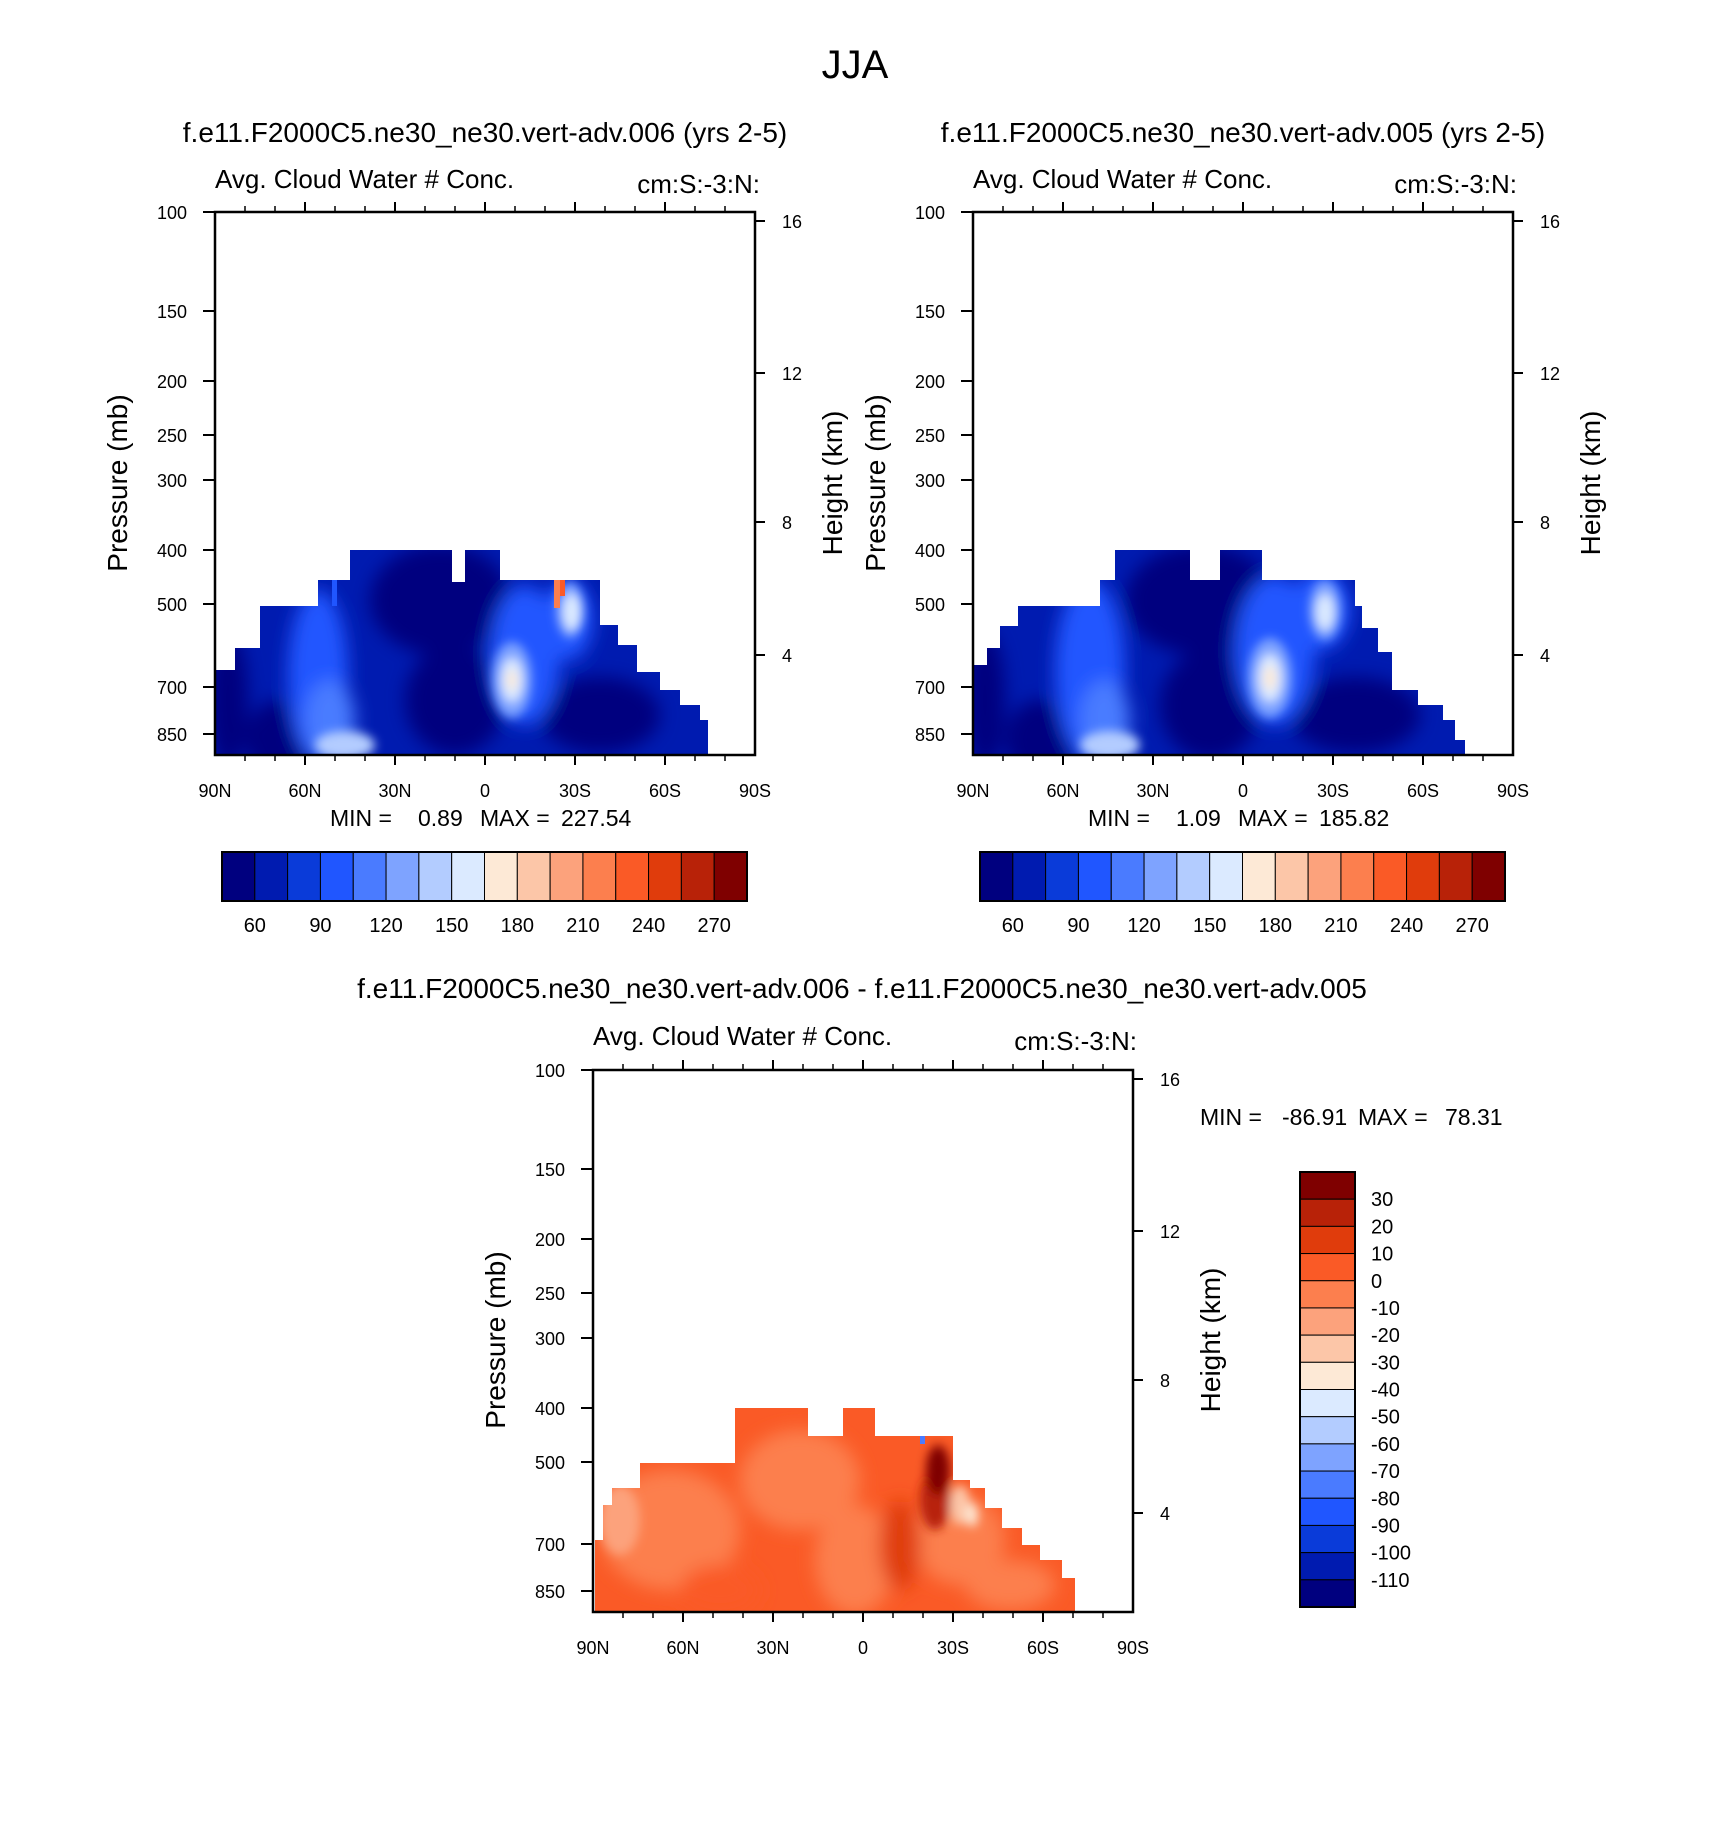 This screenshot has height=1830, width=1710. Describe the element at coordinates (1385, 1363) in the screenshot. I see `colorbar-label: -30` at that location.